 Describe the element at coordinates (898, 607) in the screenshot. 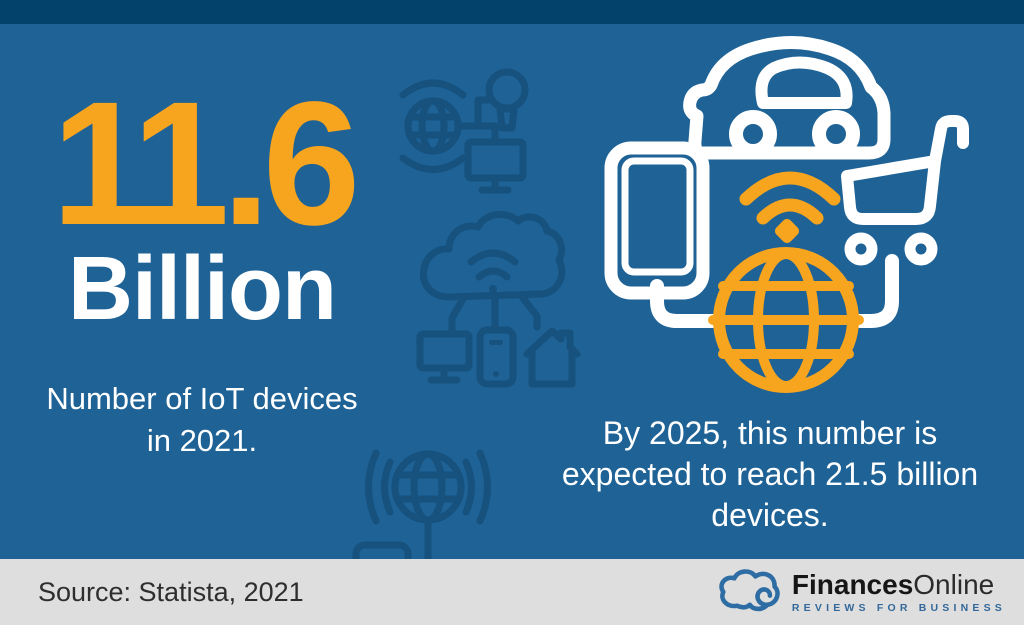

I see `brand-tagline: REVIEWS FOR BUSINESS` at that location.